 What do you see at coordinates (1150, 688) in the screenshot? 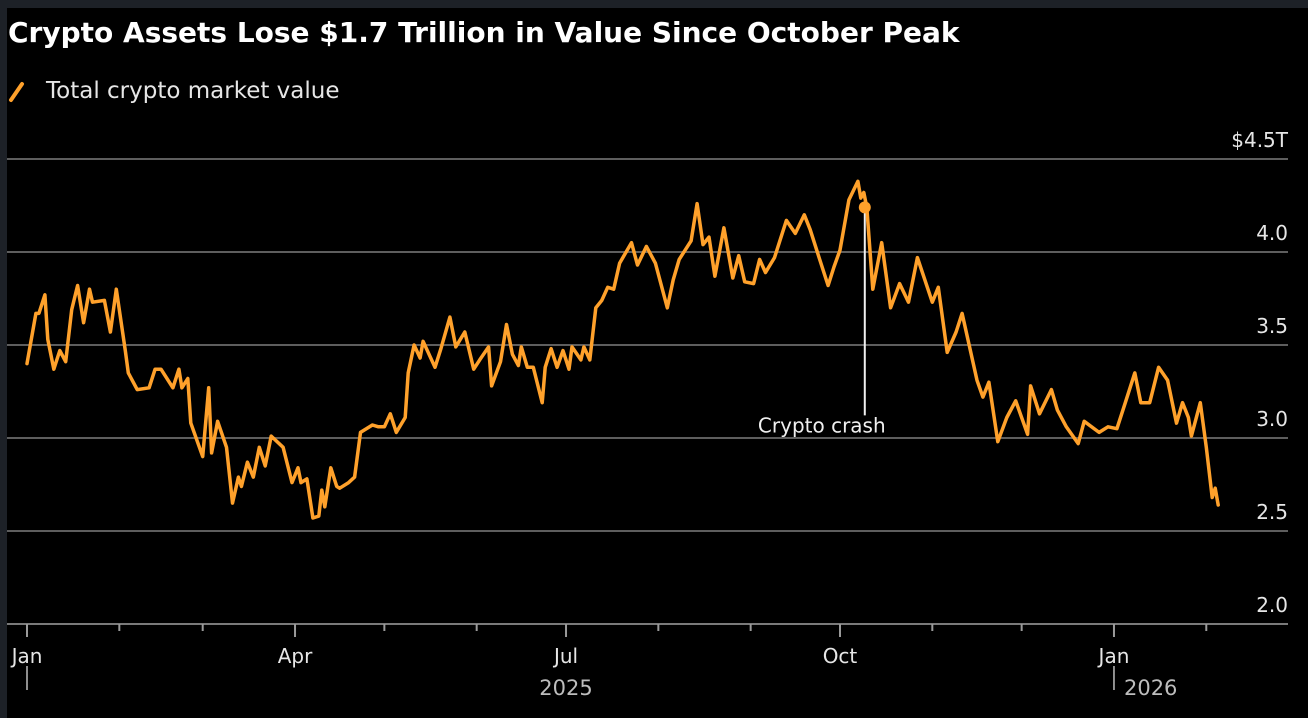
I see `year-label: 2026` at bounding box center [1150, 688].